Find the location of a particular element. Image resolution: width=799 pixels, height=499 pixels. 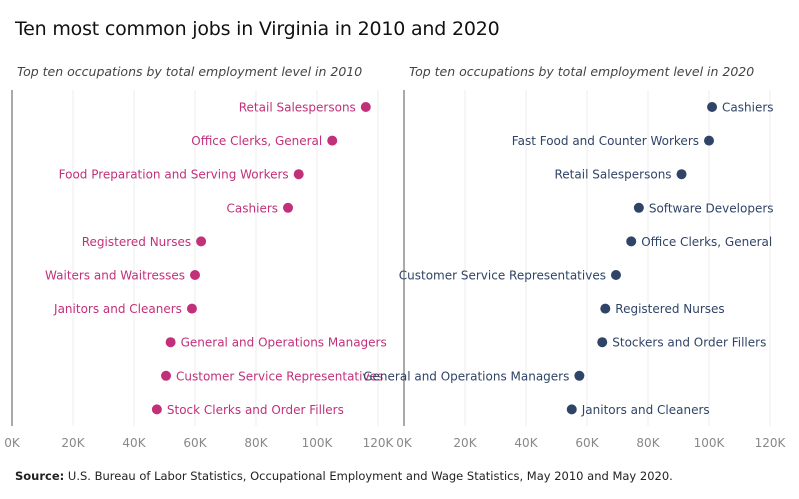

point-label-2010-2: Food Preparation and Serving Workers is located at coordinates (174, 175).